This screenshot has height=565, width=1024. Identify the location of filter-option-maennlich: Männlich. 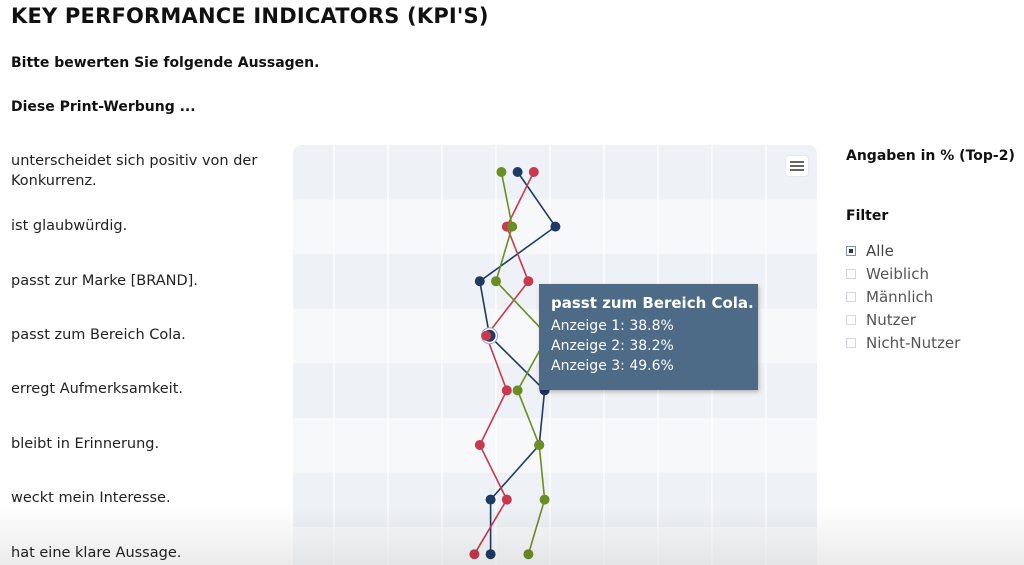
(889, 297).